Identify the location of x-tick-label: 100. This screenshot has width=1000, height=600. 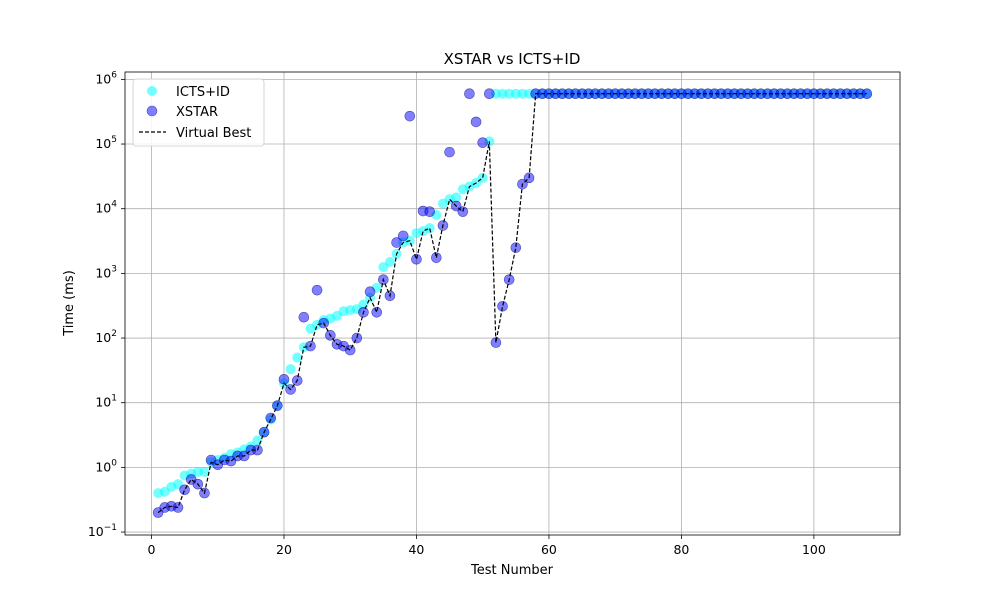
(814, 549).